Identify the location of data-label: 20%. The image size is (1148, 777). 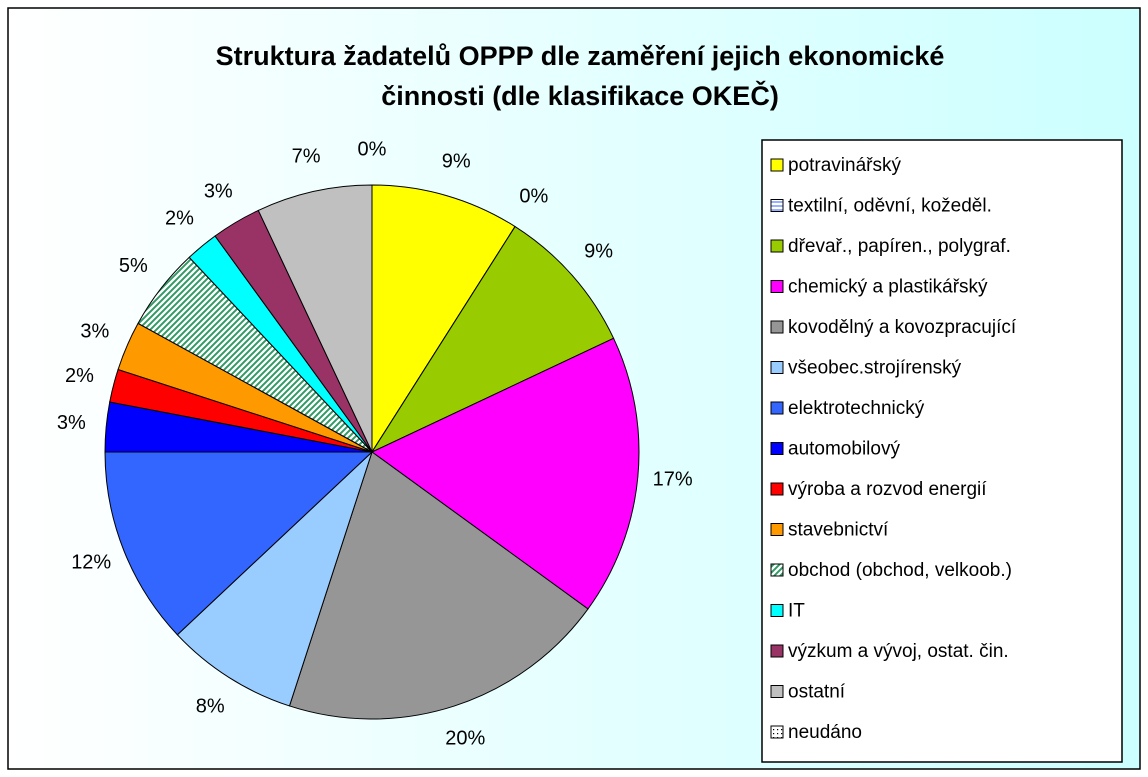
(465, 739).